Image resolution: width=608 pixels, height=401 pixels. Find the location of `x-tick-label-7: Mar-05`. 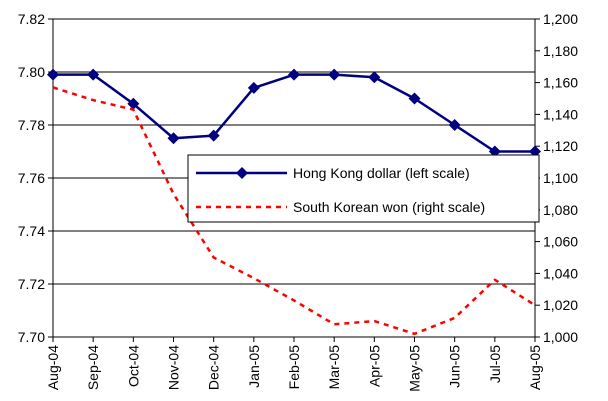

x-tick-label-7: Mar-05 is located at coordinates (334, 367).